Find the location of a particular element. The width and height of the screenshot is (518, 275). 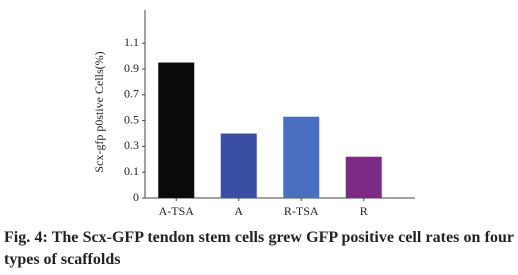

y-tick-label: 0.9 is located at coordinates (131, 68).